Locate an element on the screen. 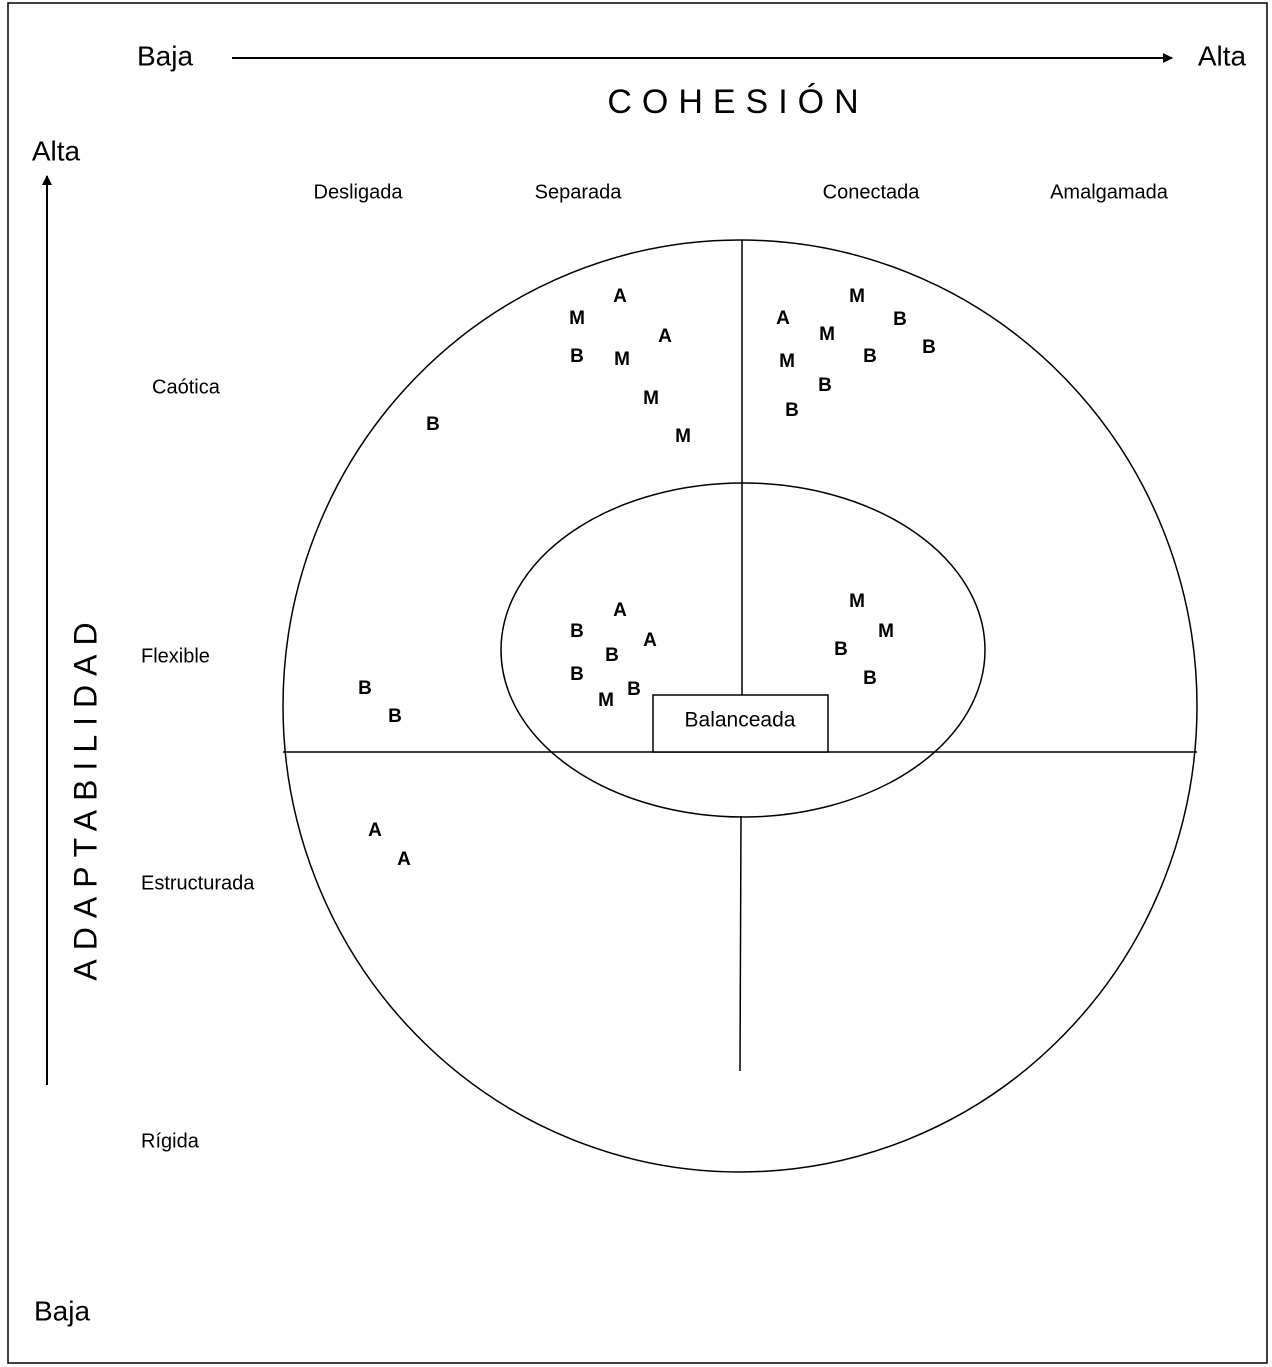  adaptability-level: Rígida is located at coordinates (170, 1141).